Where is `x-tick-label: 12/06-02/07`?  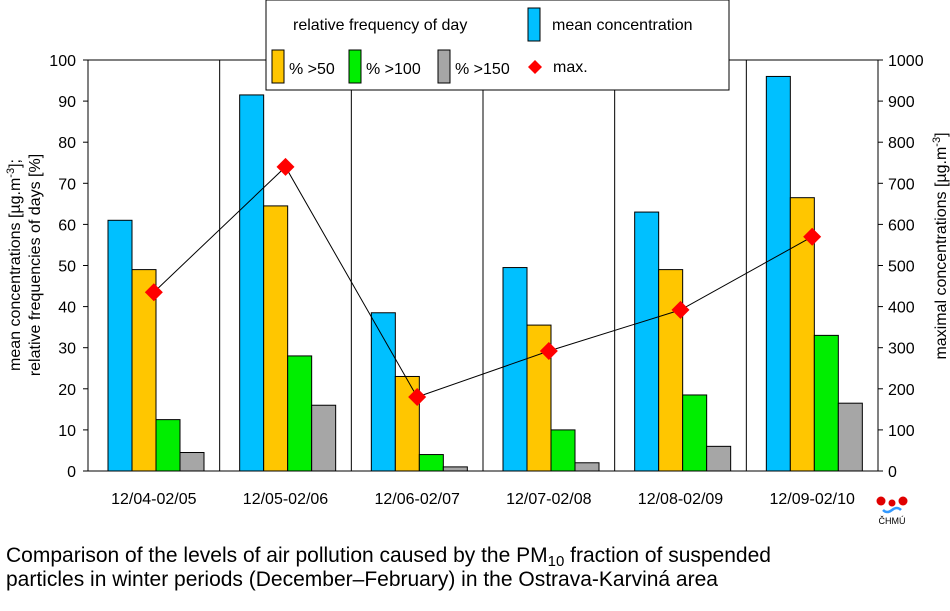 x-tick-label: 12/06-02/07 is located at coordinates (417, 499).